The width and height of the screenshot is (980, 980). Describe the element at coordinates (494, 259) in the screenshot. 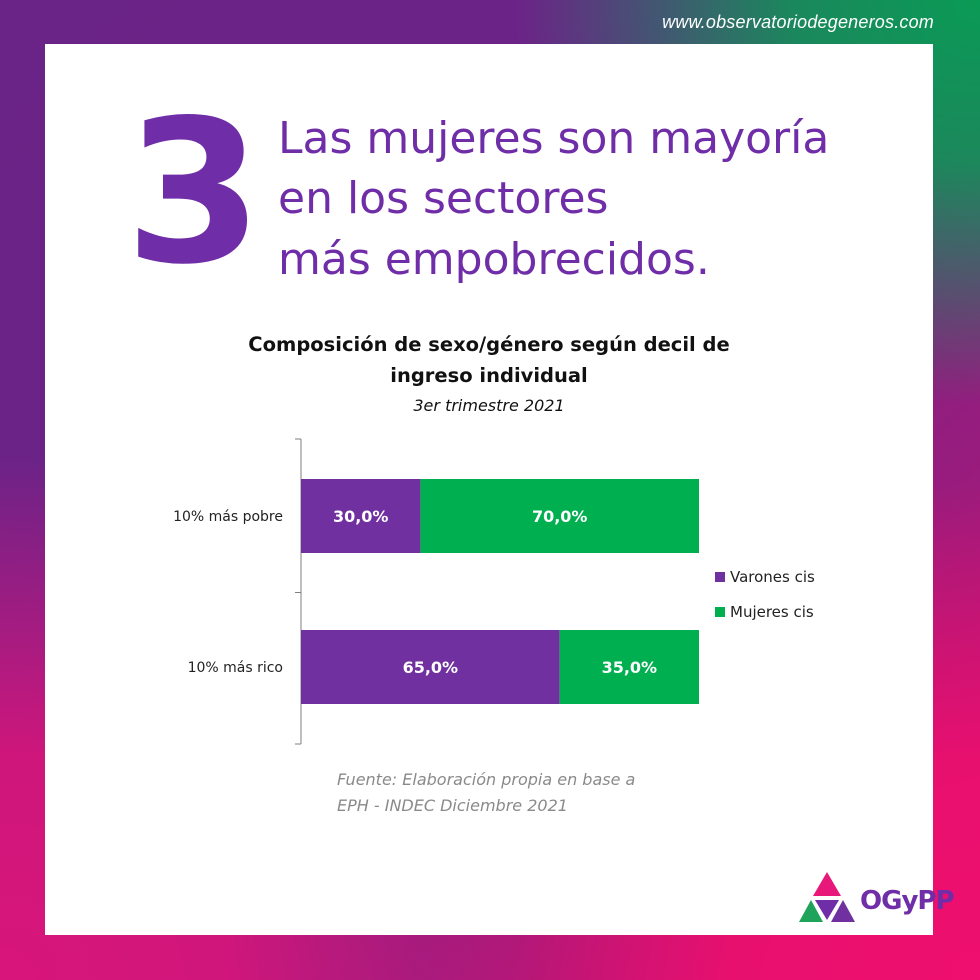

I see `headline-line-3: más empobrecidos.` at that location.